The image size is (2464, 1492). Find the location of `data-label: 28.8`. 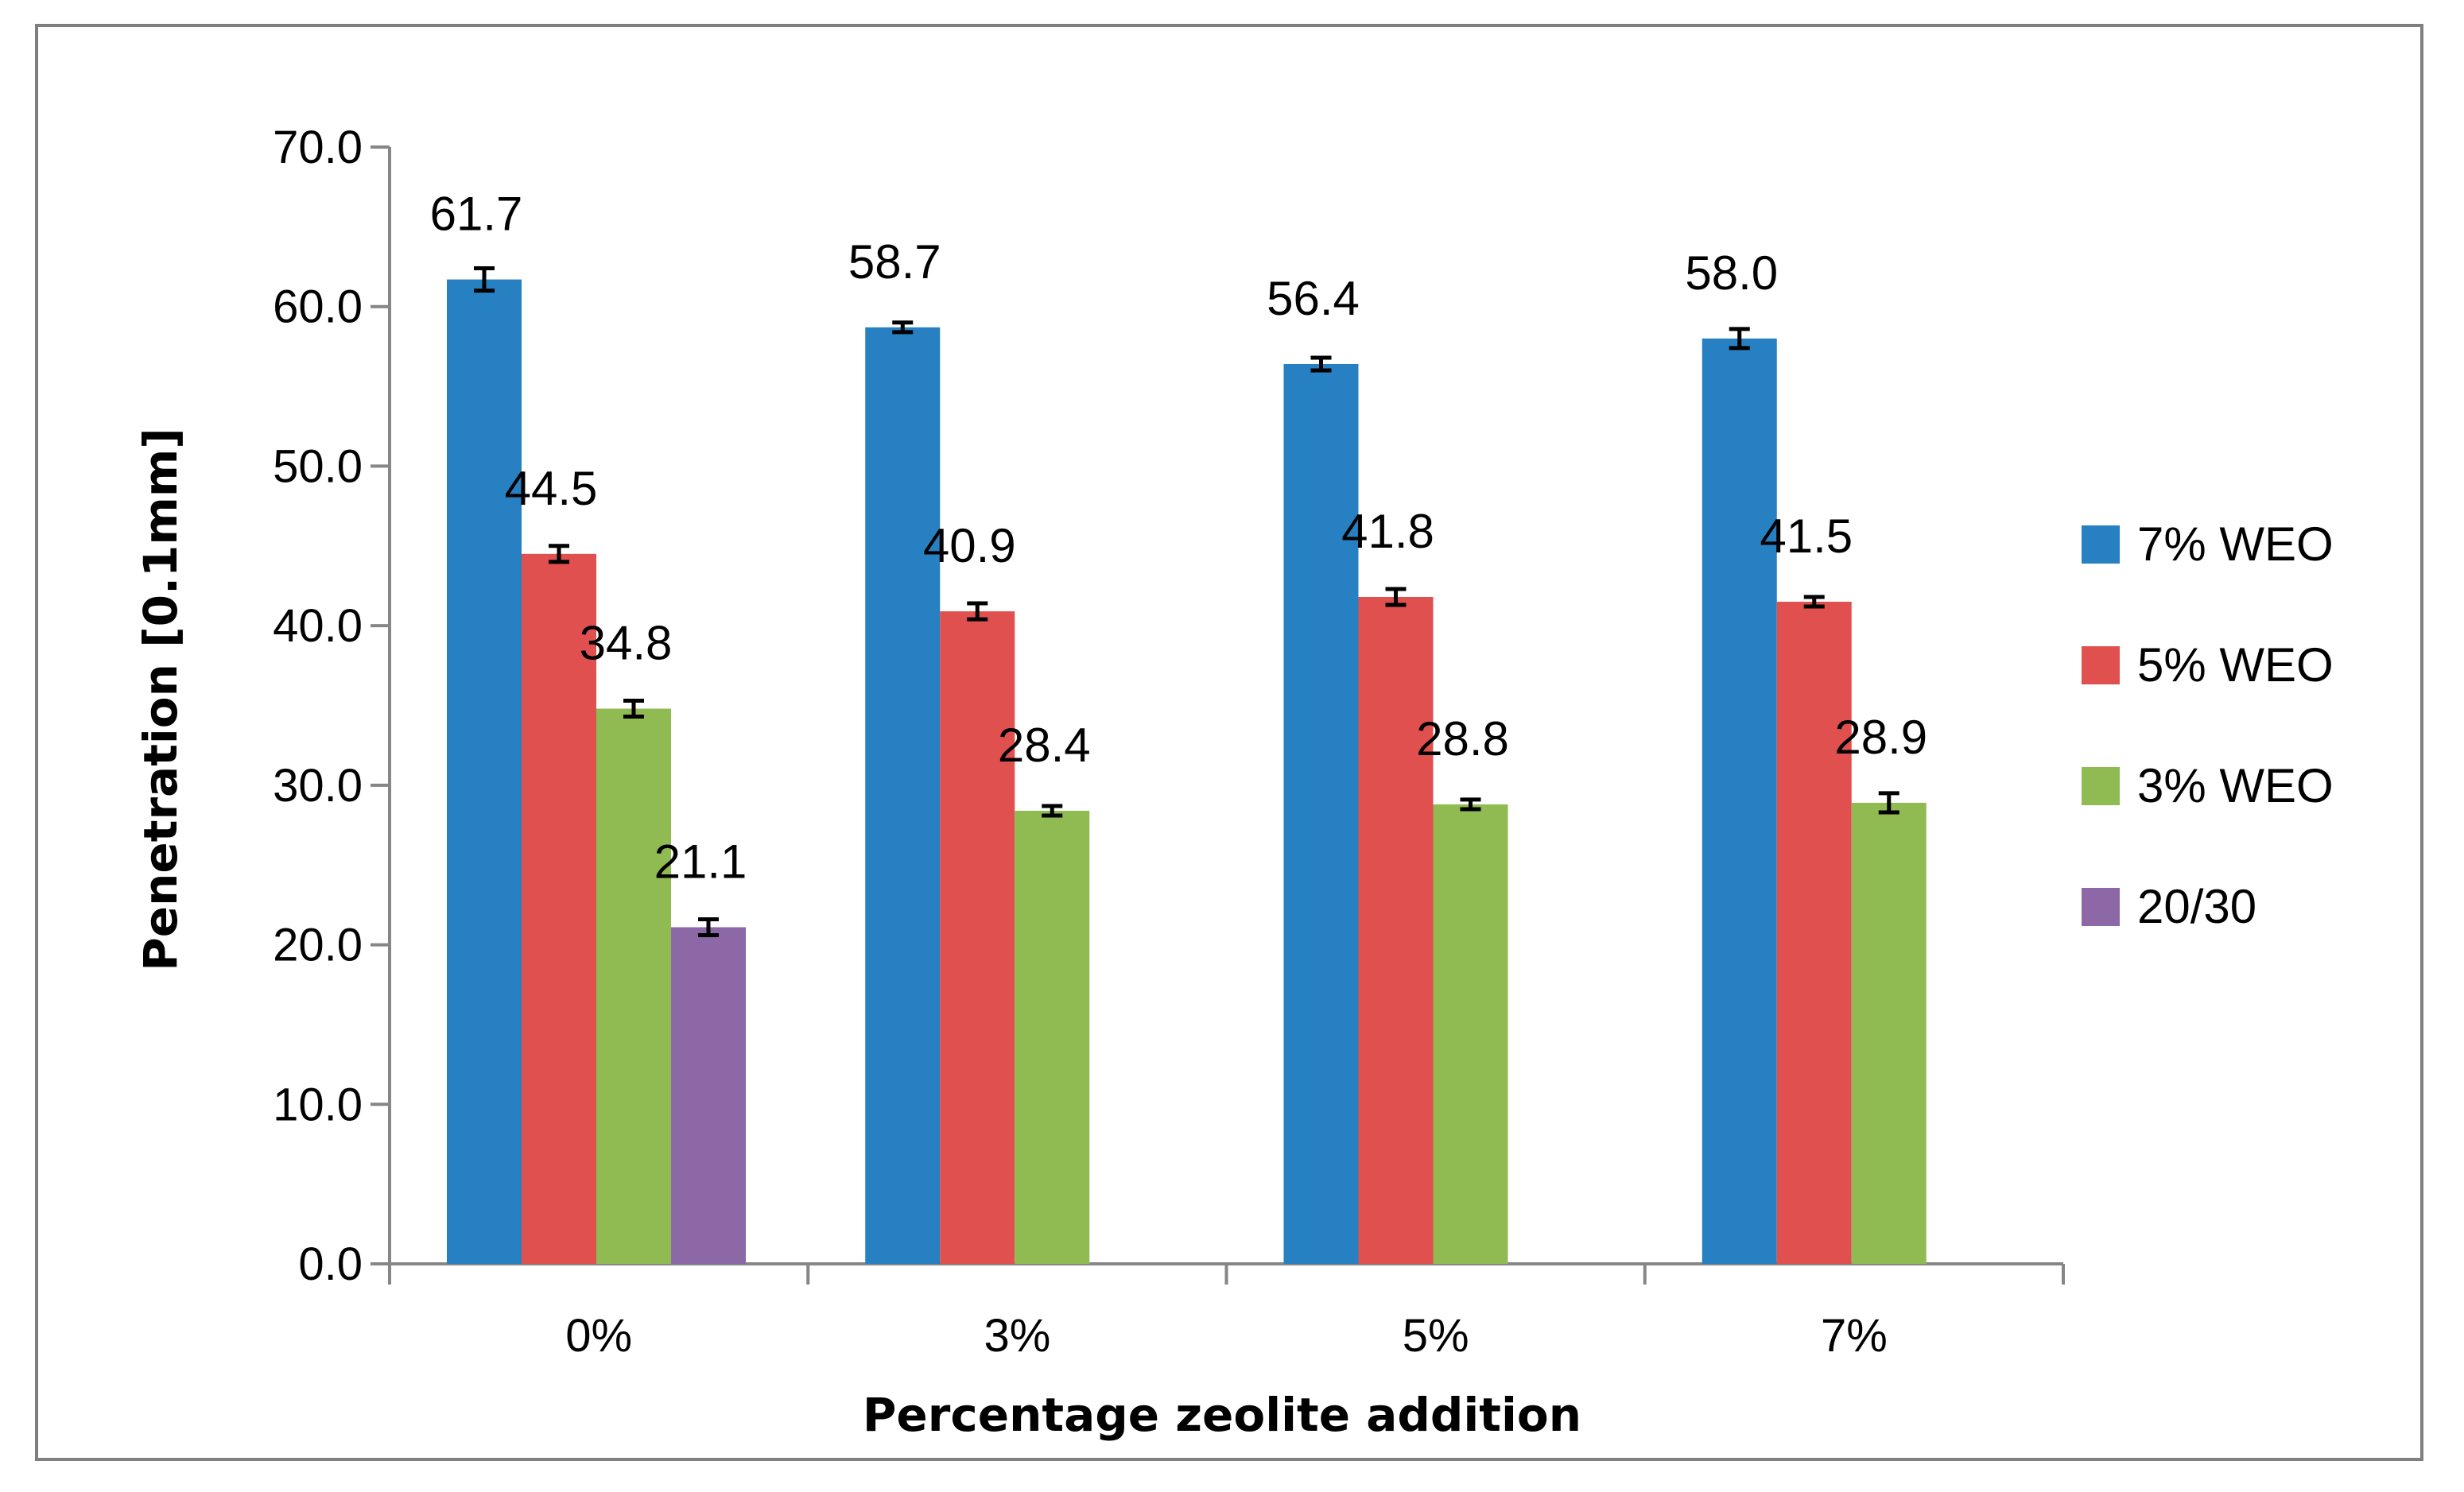

data-label: 28.8 is located at coordinates (1462, 738).